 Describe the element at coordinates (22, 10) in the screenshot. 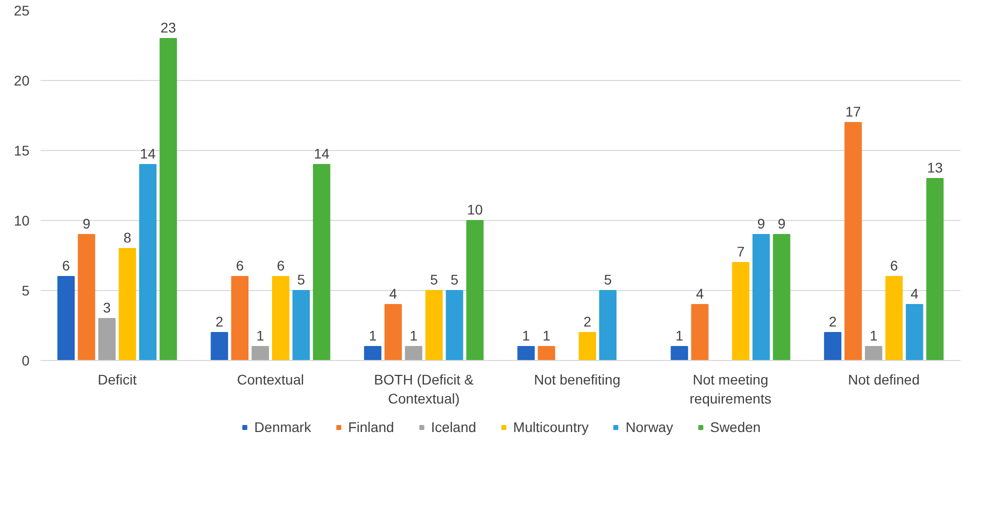

I see `y-tick-label: 25` at that location.